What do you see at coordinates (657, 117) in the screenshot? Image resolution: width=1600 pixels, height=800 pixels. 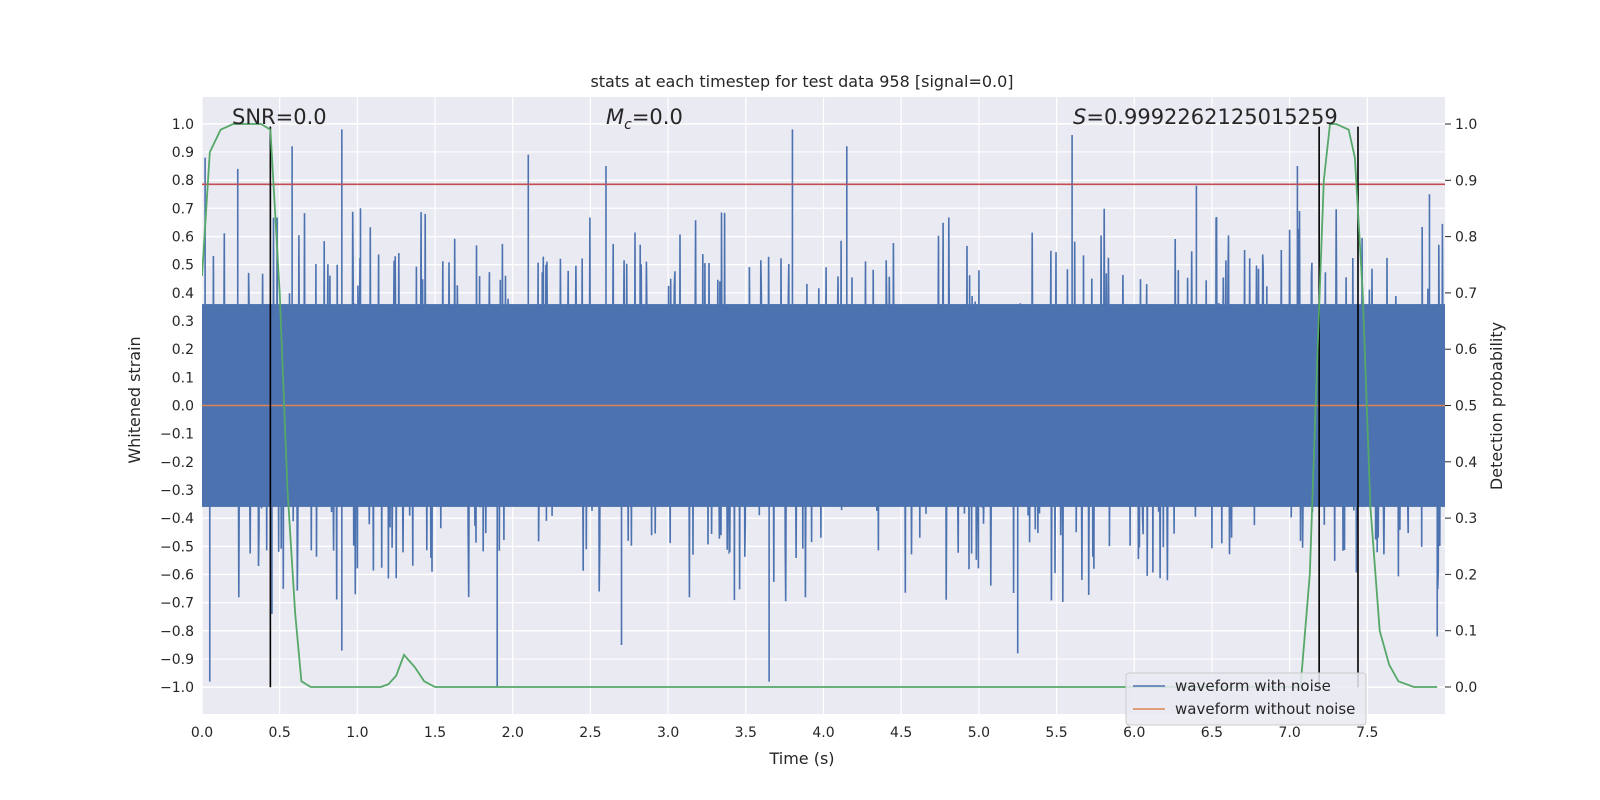 I see `mc-value: =0.0` at bounding box center [657, 117].